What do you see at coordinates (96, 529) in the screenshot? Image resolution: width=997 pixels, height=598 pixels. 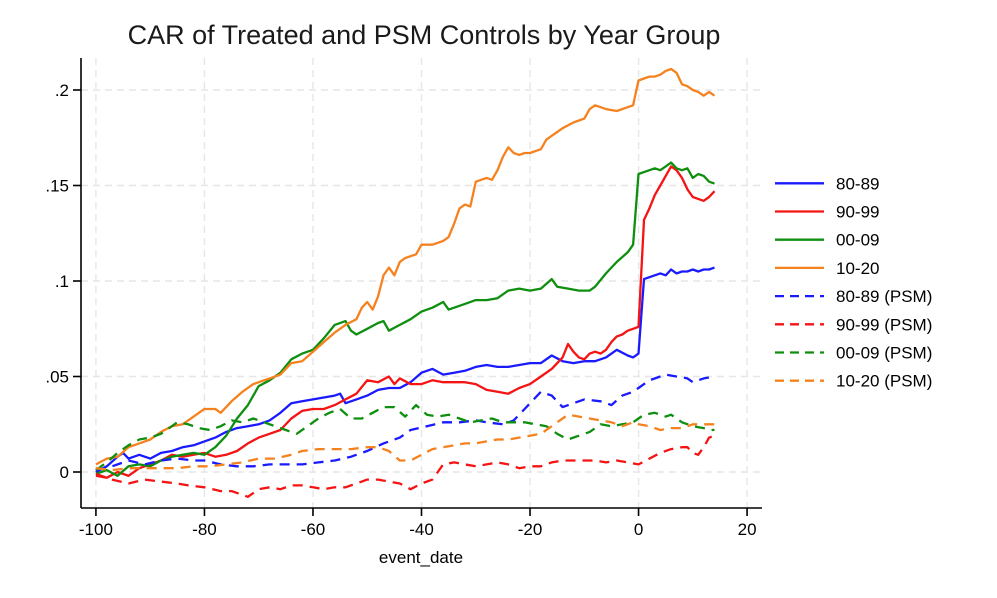 I see `x-tick-label: -100` at bounding box center [96, 529].